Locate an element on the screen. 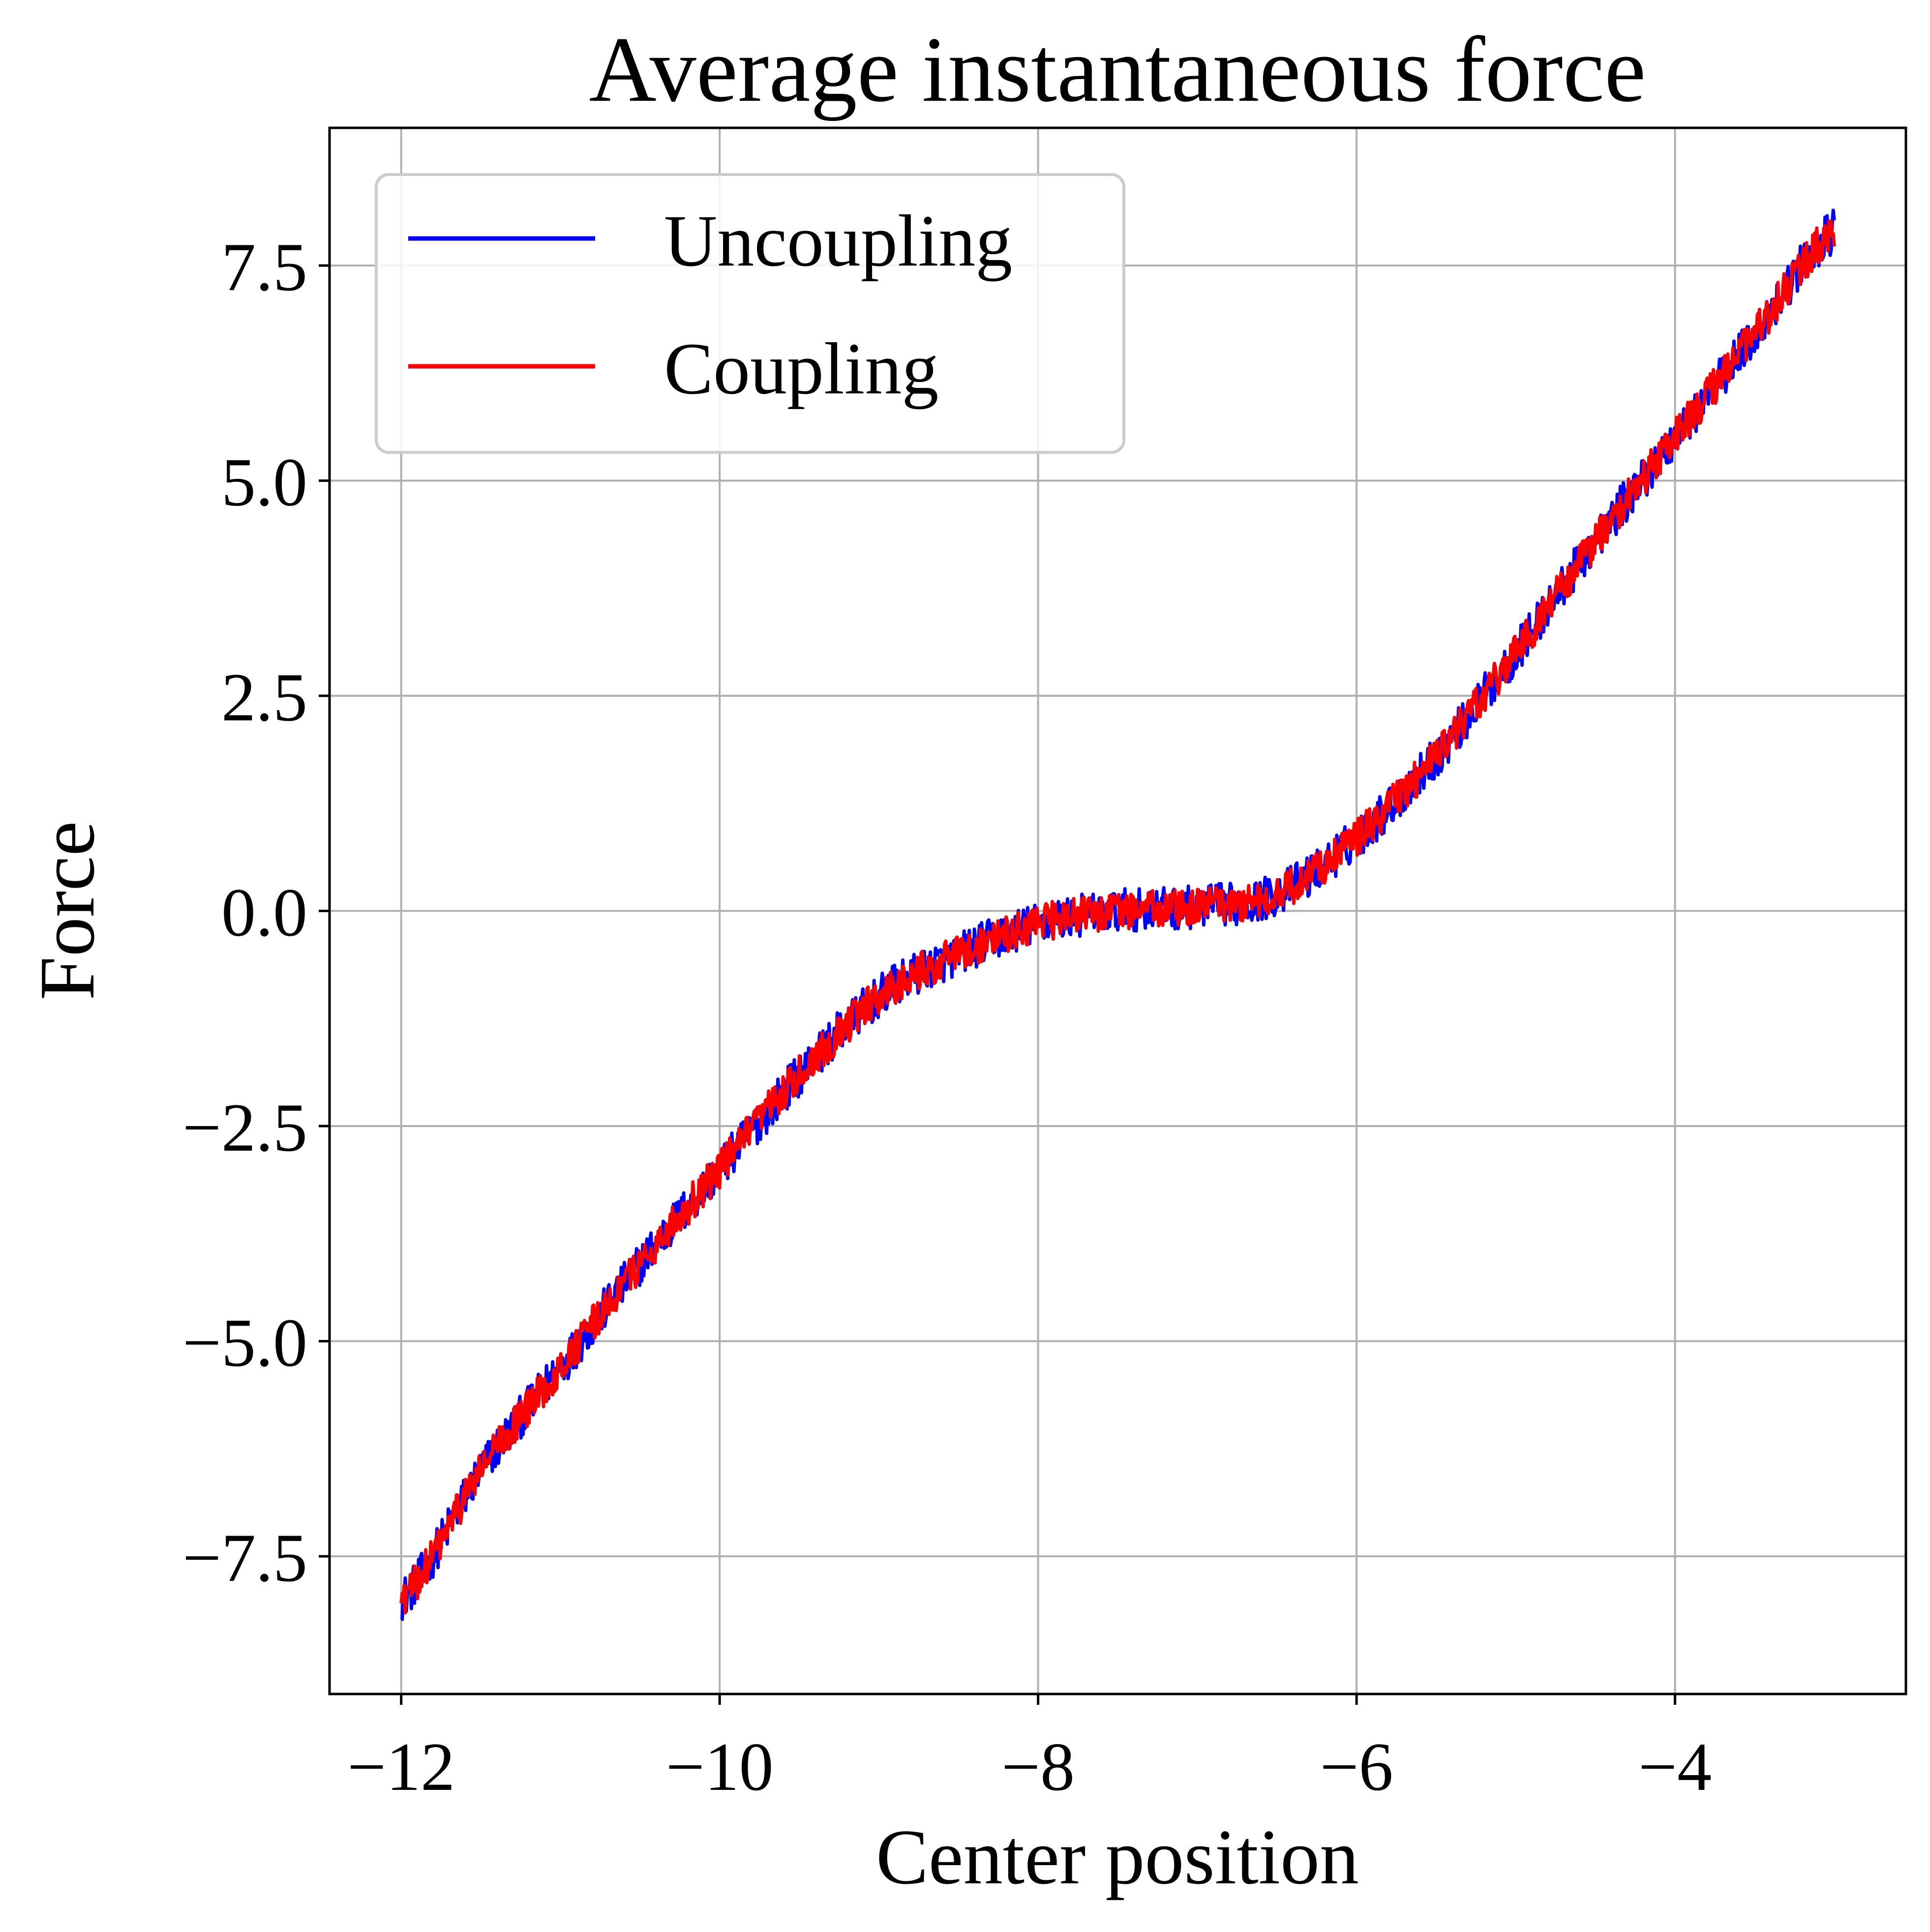 This screenshot has width=1930, height=1932. x-axis-label: Center position is located at coordinates (1117, 1857).